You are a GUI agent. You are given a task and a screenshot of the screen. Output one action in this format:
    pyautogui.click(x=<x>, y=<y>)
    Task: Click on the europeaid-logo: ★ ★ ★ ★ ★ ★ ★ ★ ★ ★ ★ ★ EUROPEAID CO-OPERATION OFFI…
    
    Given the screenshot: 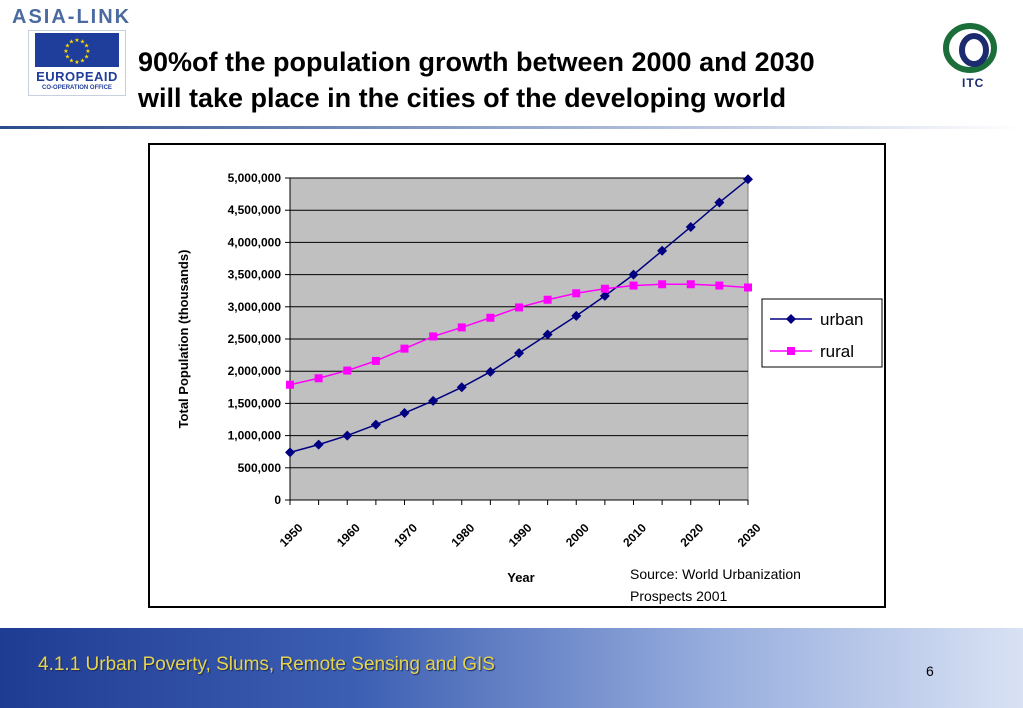 What is the action you would take?
    pyautogui.click(x=77, y=63)
    